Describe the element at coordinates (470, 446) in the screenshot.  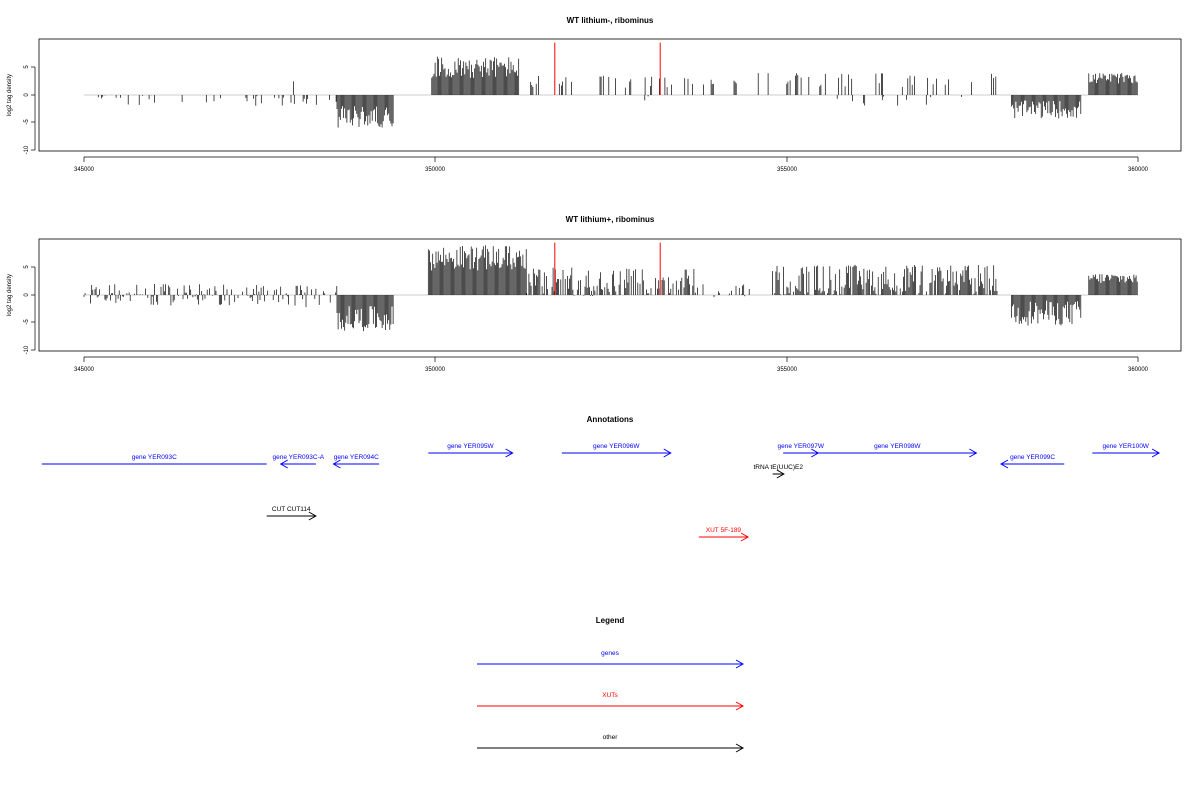
I see `annotation-feature-label: gene YER095W` at that location.